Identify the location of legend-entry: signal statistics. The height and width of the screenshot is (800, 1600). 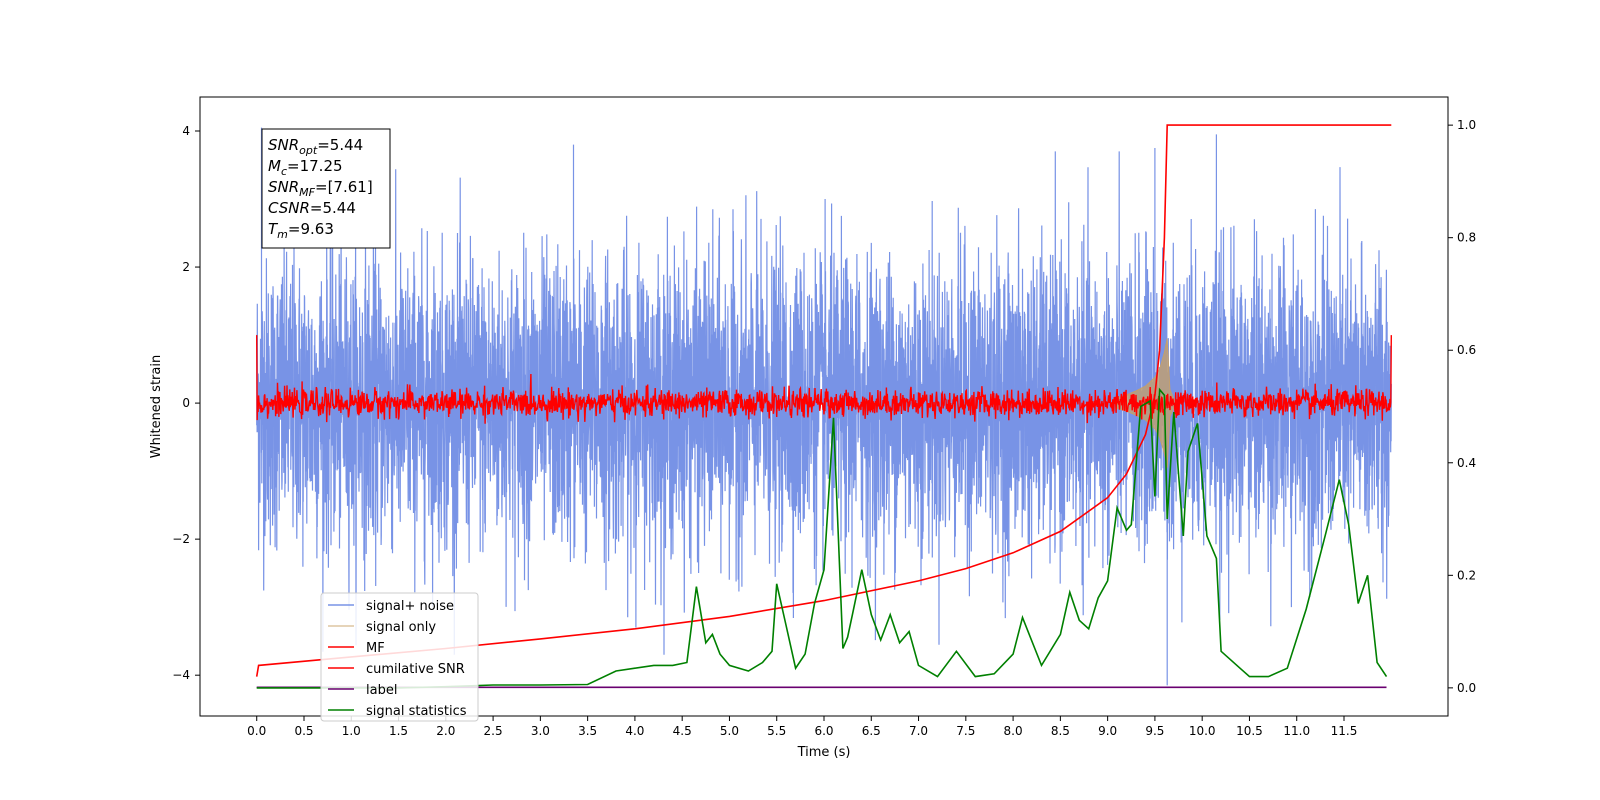
(416, 711).